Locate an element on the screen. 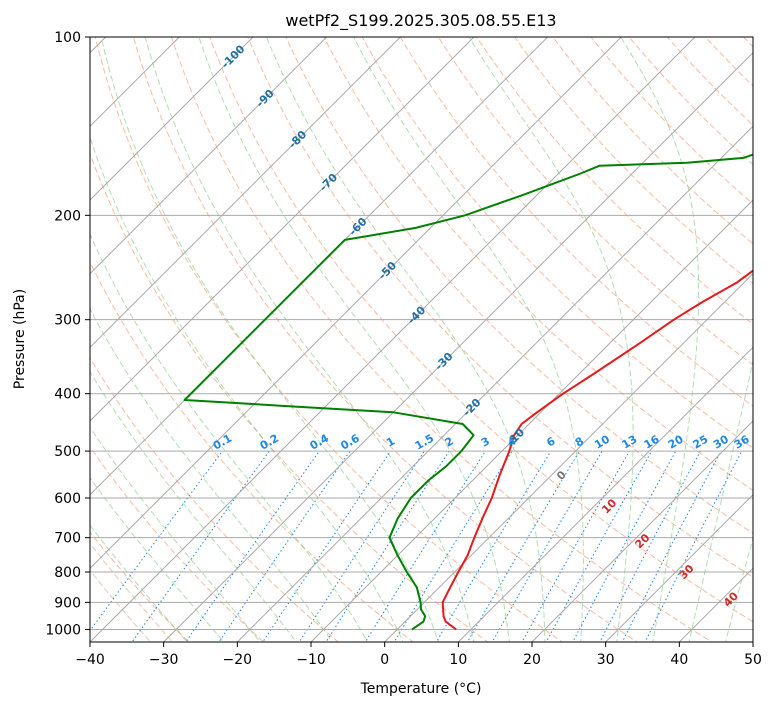  x-tick-label: 30 is located at coordinates (606, 660).